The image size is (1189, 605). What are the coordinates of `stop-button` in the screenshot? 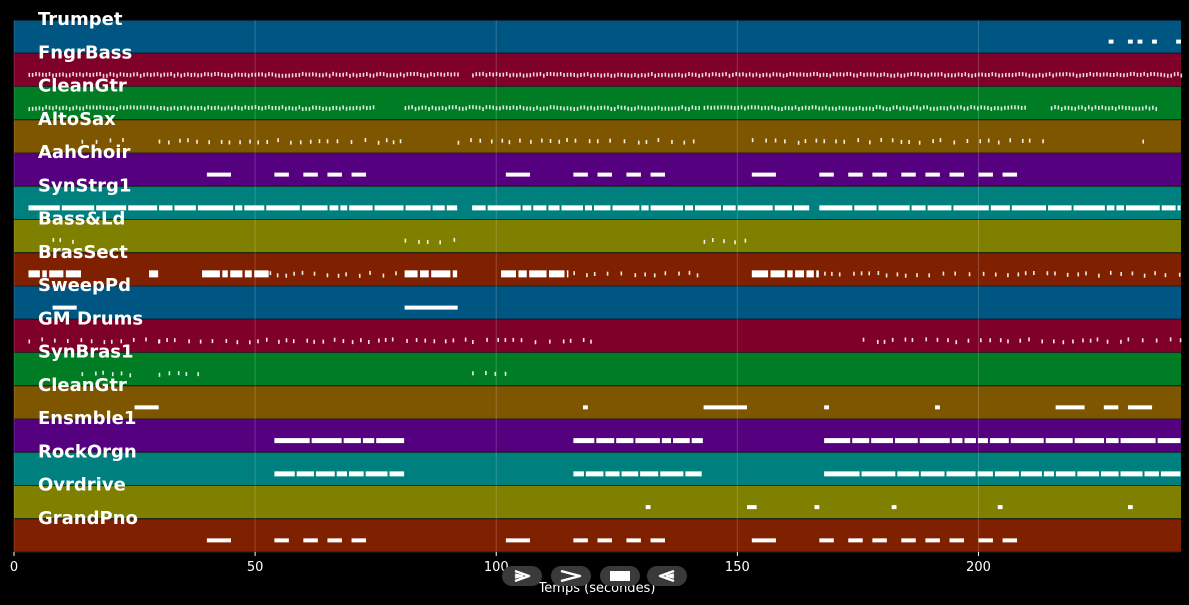 It's located at (620, 576).